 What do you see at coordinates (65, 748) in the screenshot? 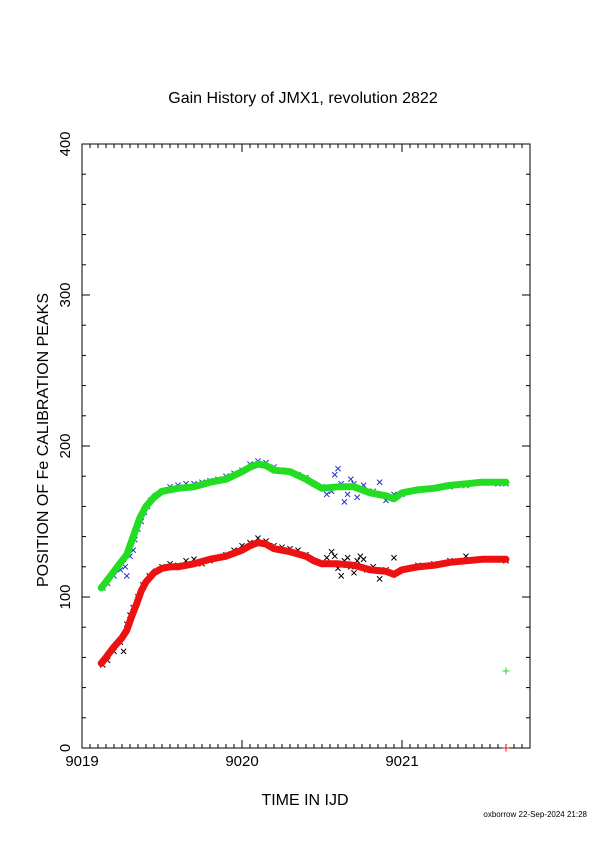
I see `y-tick-label: 0` at bounding box center [65, 748].